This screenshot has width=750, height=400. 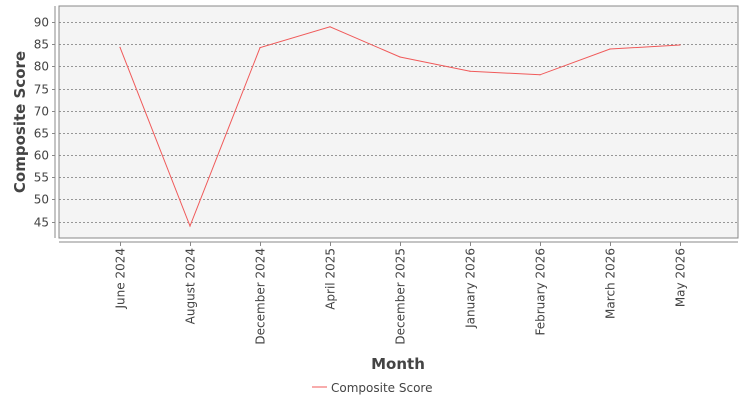 I want to click on x-tick-label: March 2026, so click(x=611, y=283).